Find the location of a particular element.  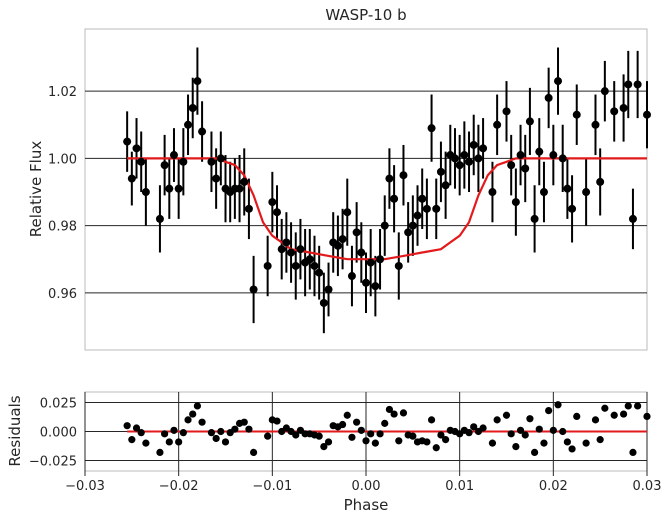

flux-y-tick-label: 0.96 is located at coordinates (62, 294).